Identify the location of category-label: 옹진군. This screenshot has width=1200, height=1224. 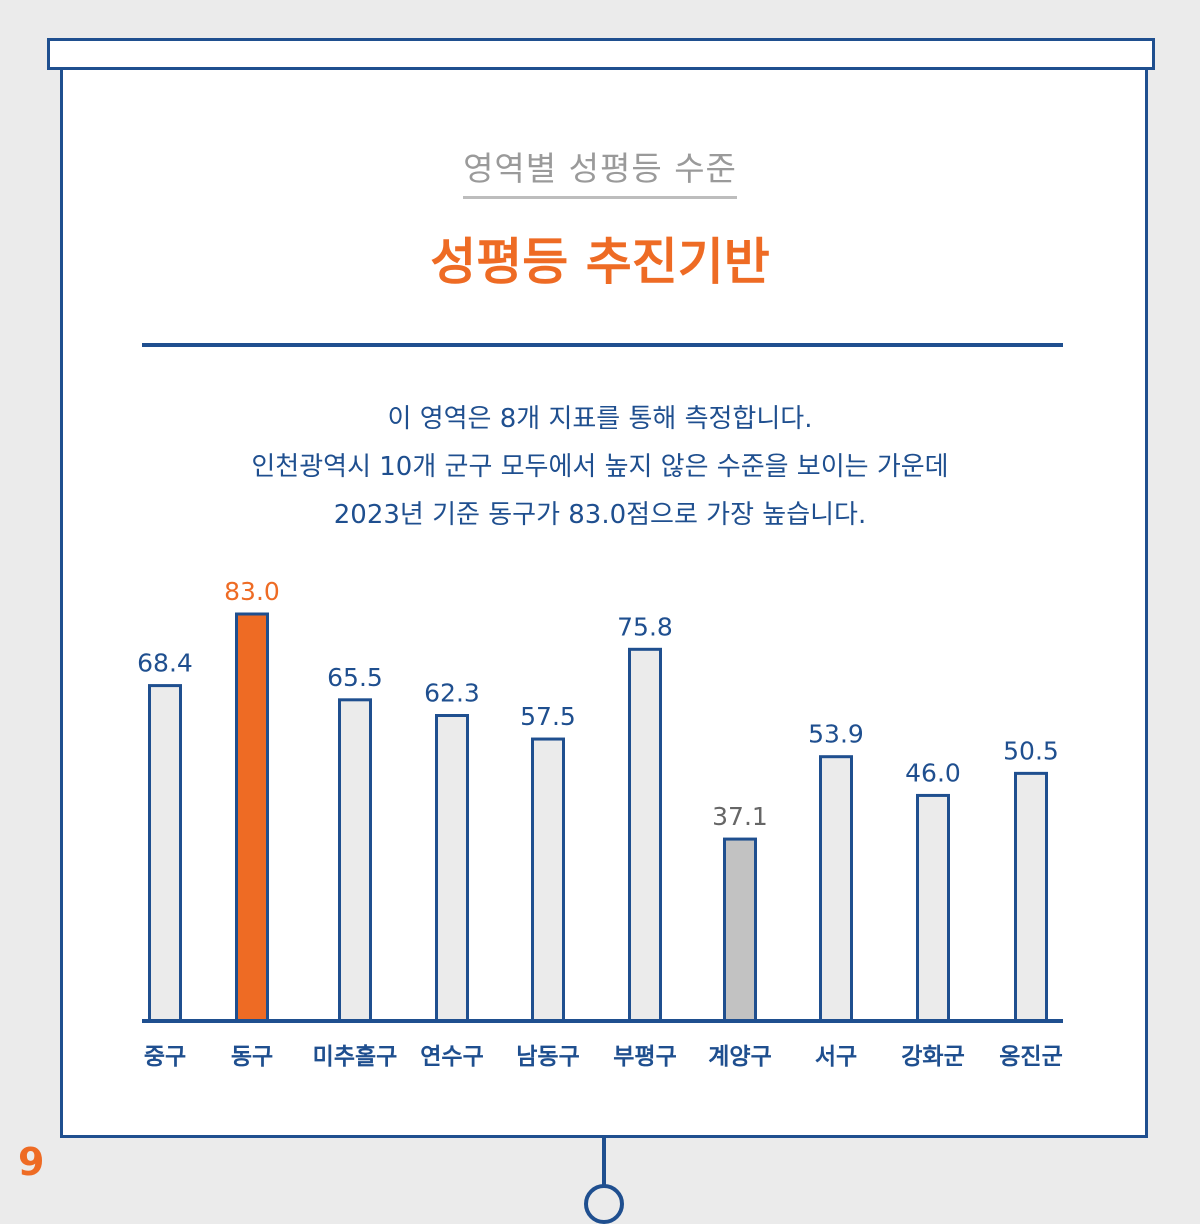
(1030, 1057).